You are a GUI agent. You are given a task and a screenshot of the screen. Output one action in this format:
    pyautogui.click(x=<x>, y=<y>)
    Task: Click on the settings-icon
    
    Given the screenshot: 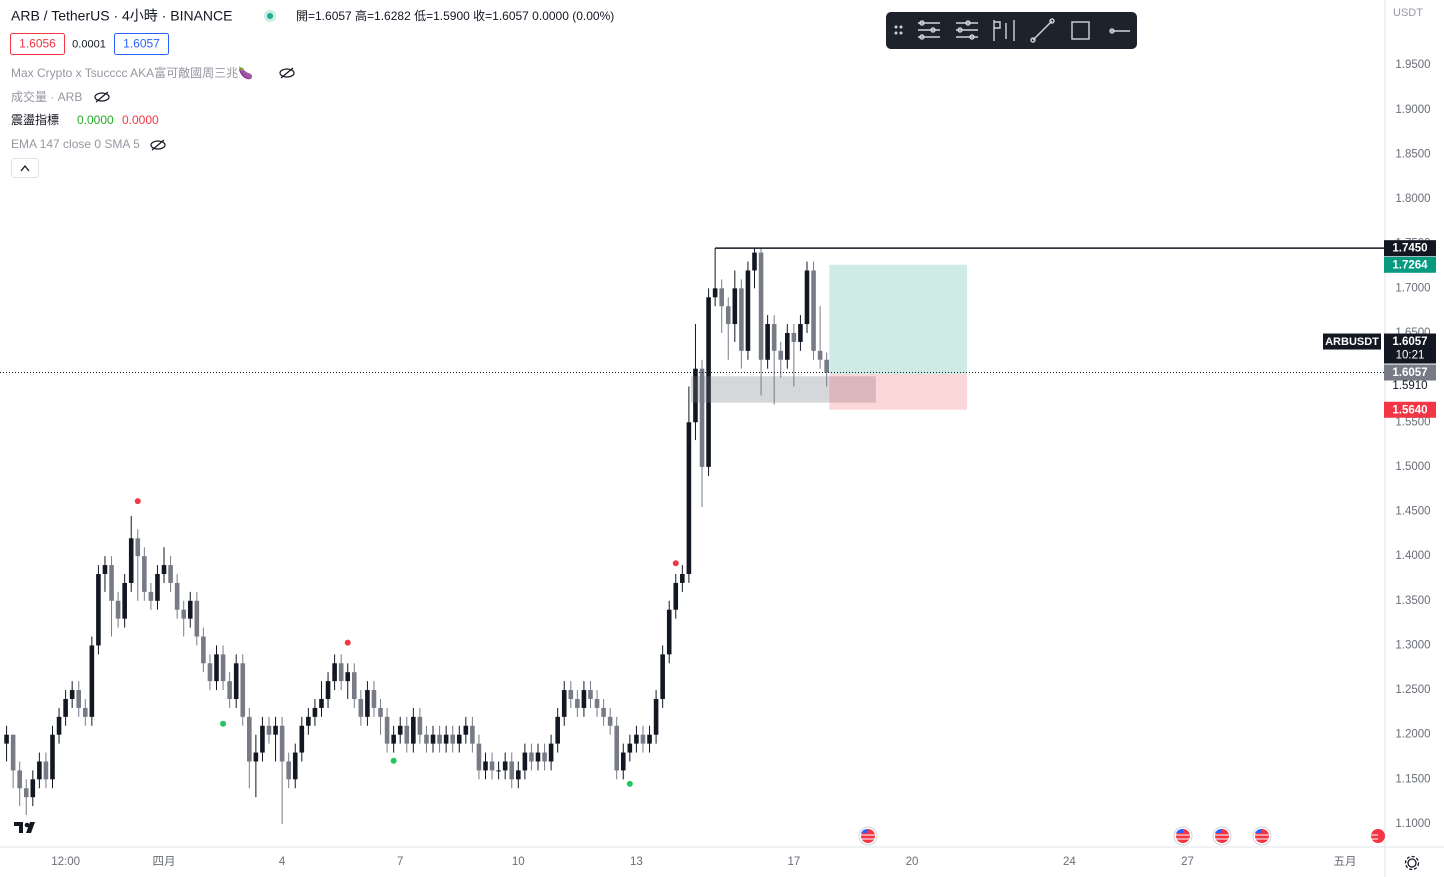 What is the action you would take?
    pyautogui.click(x=1412, y=863)
    